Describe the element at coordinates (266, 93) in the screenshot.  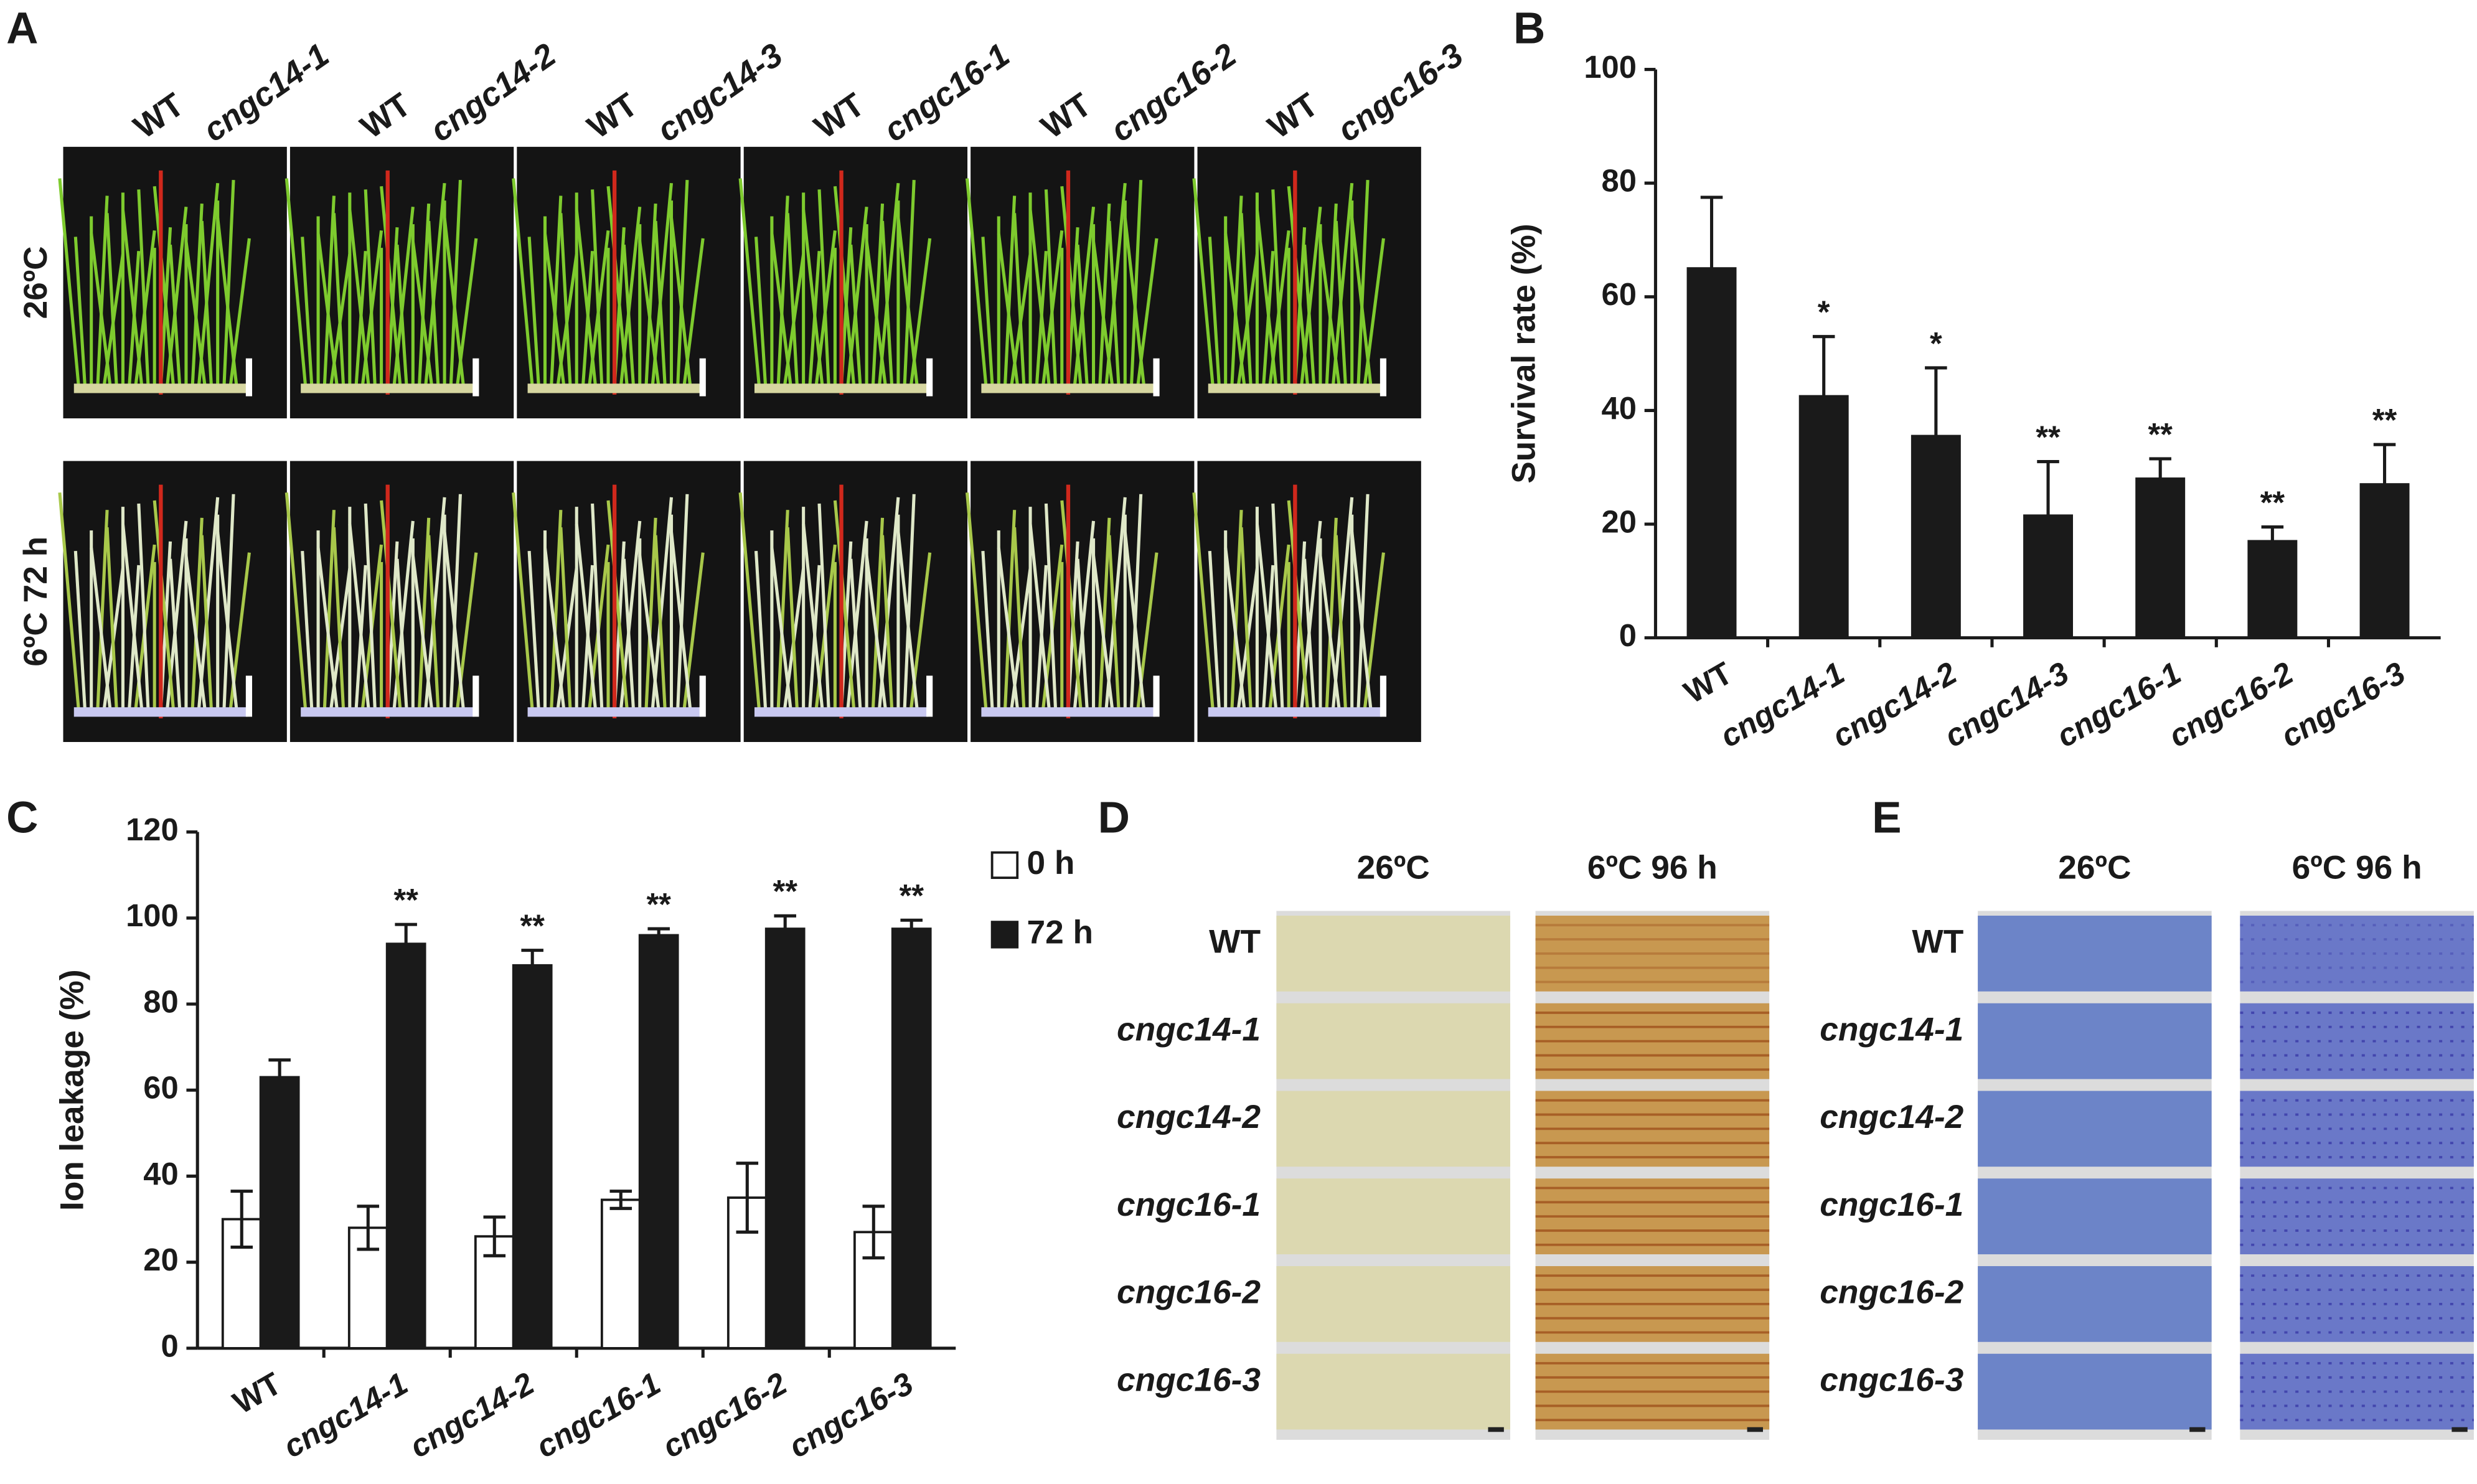
I see `column-label: cngc14-1` at that location.